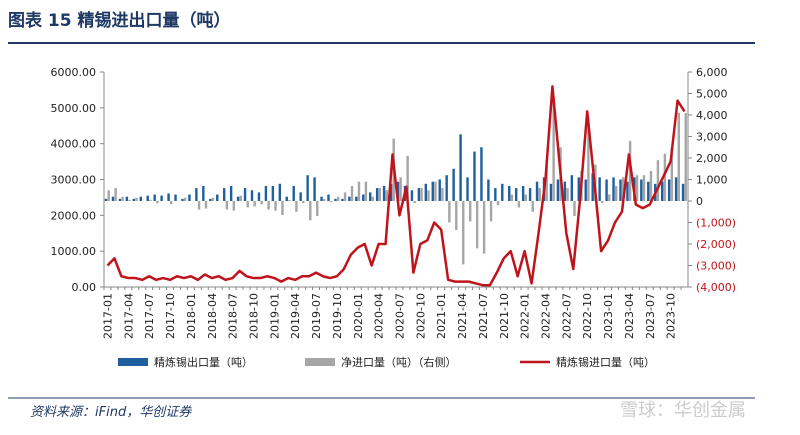  Describe the element at coordinates (74, 144) in the screenshot. I see `y-tick-label: 4000.00` at that location.